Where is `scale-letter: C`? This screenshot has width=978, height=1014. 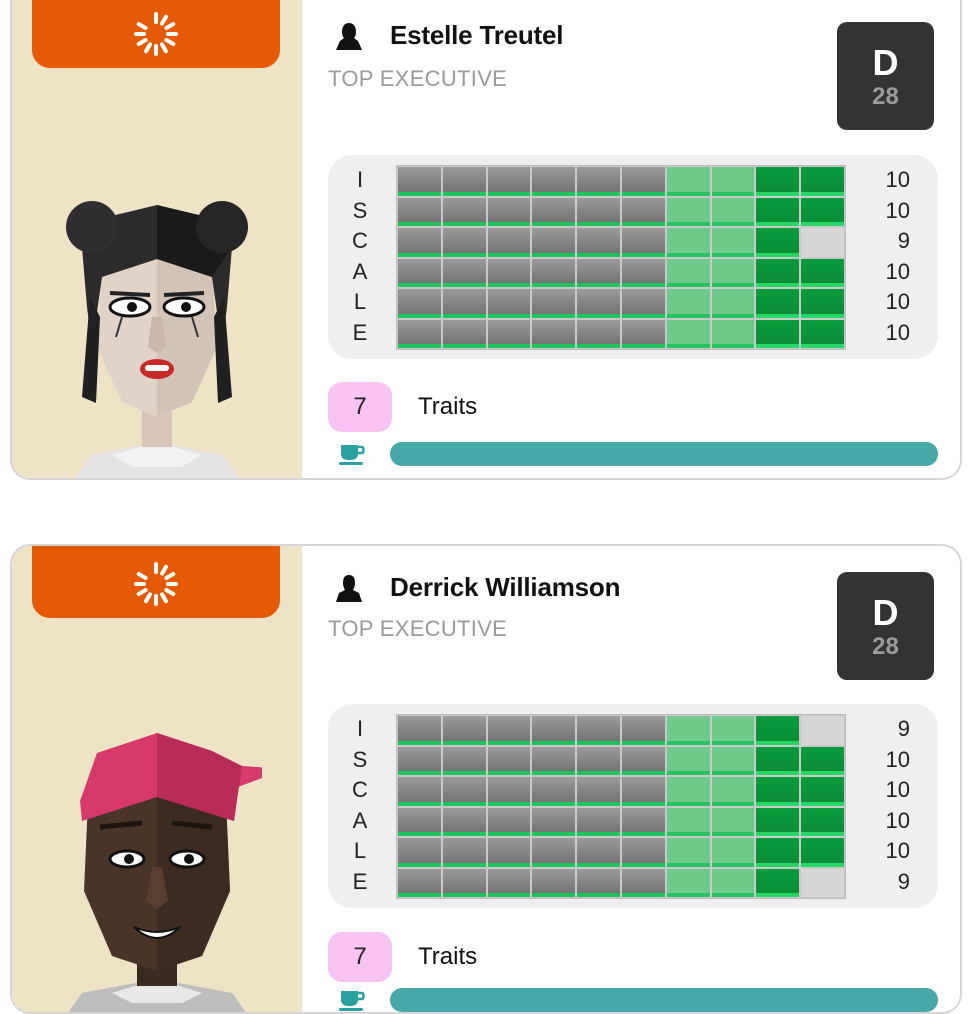 scale-letter: C is located at coordinates (360, 240).